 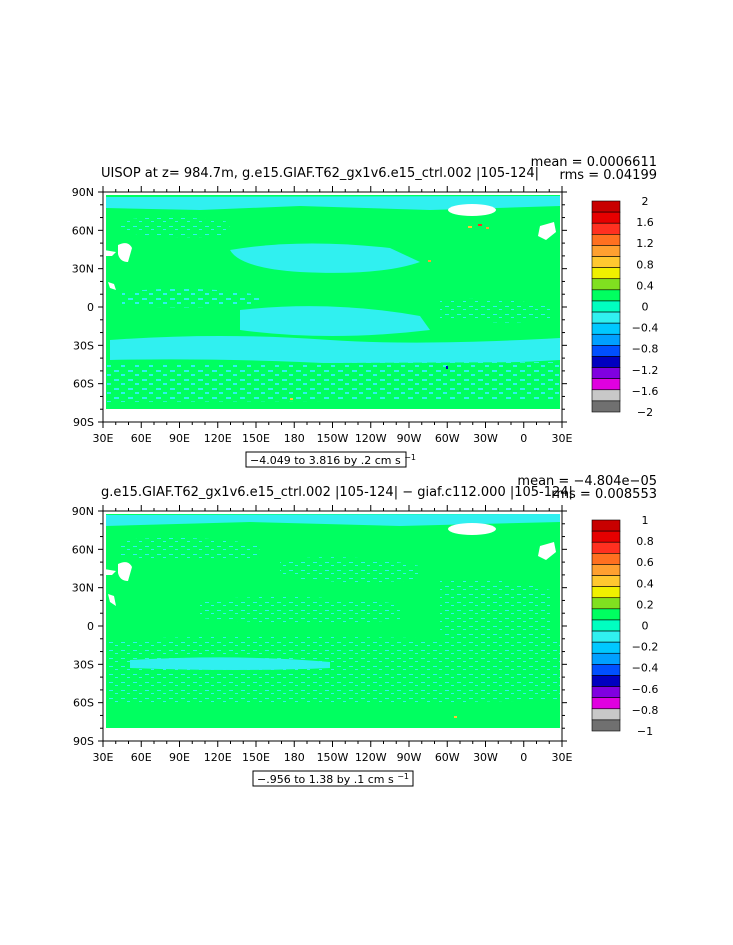 I want to click on svg-text:−4.049 to 3.816 by .2 cm s: −4.049 to 3.816 by .2 cm s −1, so click(x=333, y=460).